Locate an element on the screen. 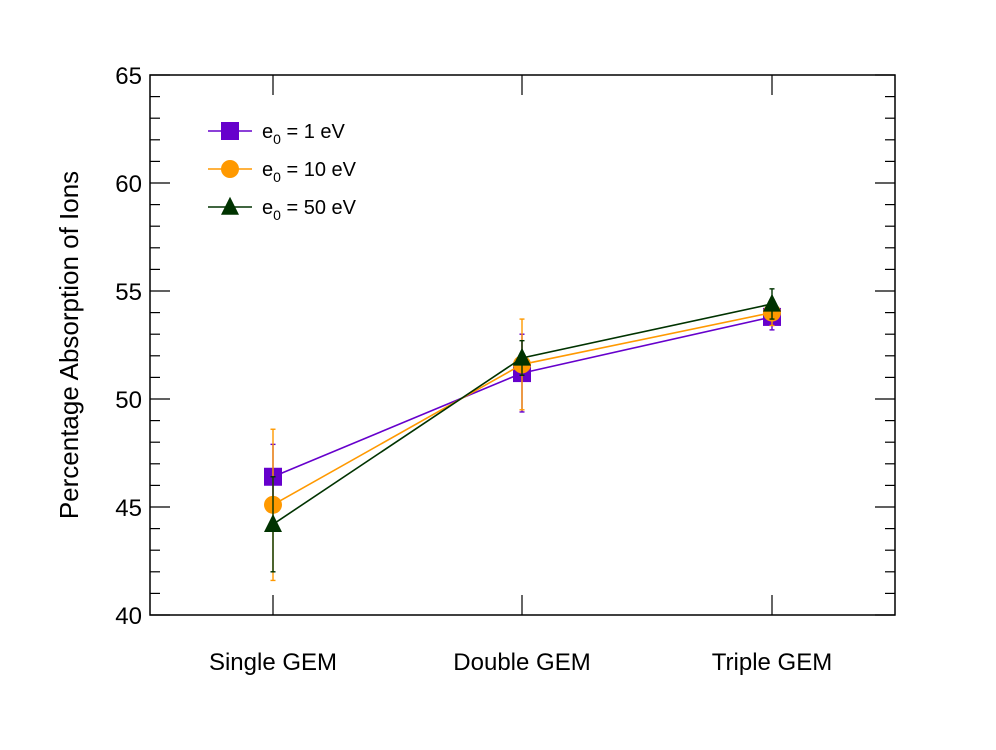  x-tick-label: Single GEM is located at coordinates (273, 662).